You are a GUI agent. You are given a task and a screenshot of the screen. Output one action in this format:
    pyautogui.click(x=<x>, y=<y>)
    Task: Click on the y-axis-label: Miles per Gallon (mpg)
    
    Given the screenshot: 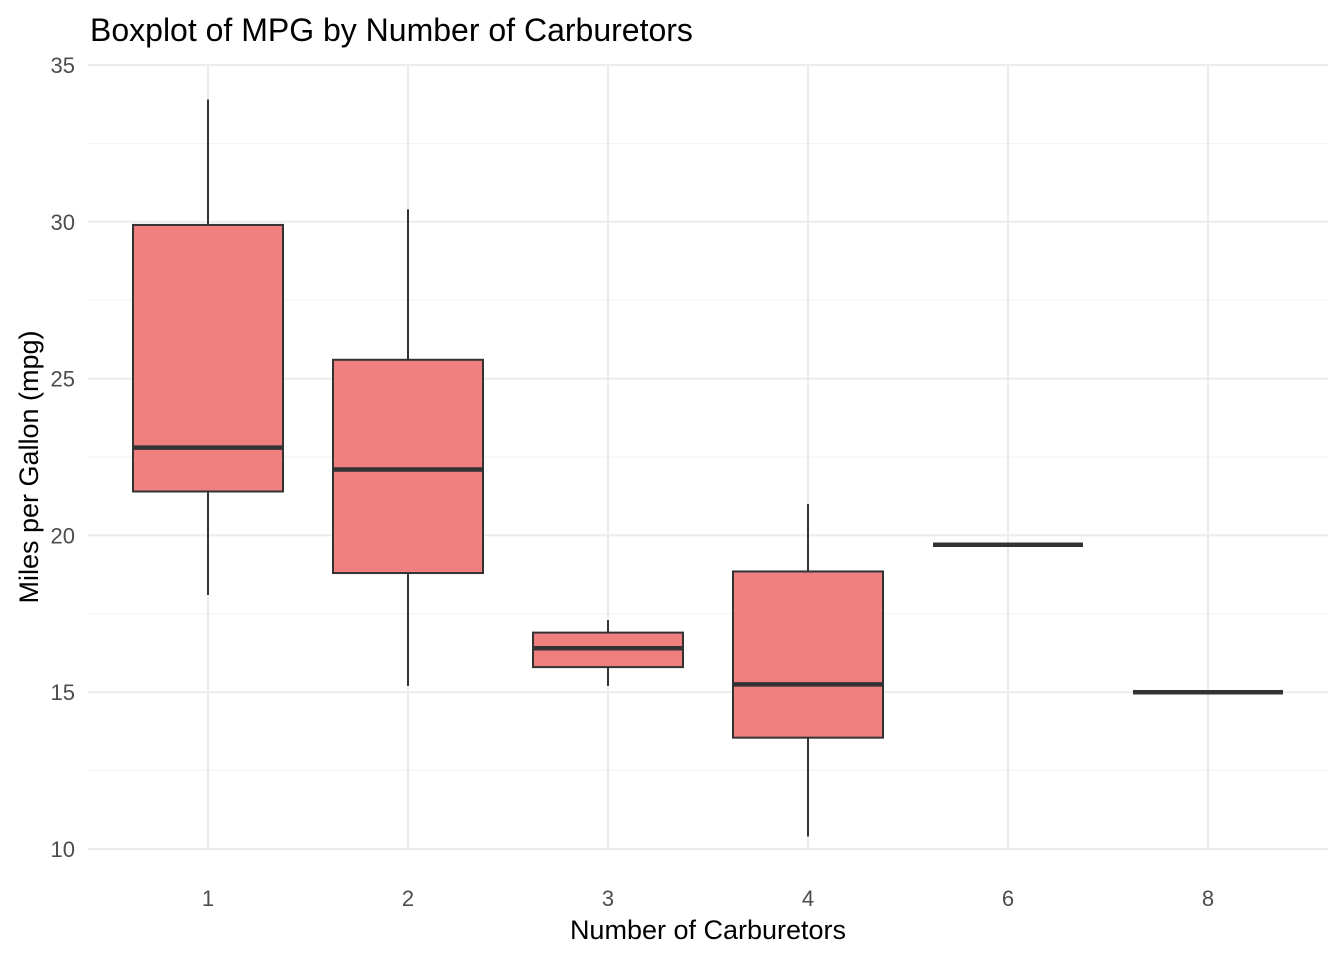 What is the action you would take?
    pyautogui.click(x=29, y=466)
    